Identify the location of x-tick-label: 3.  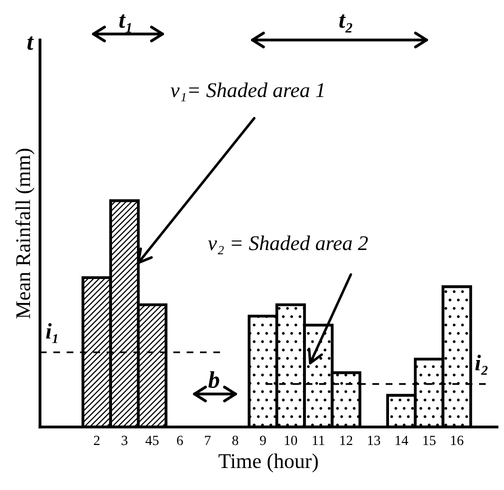
(125, 441).